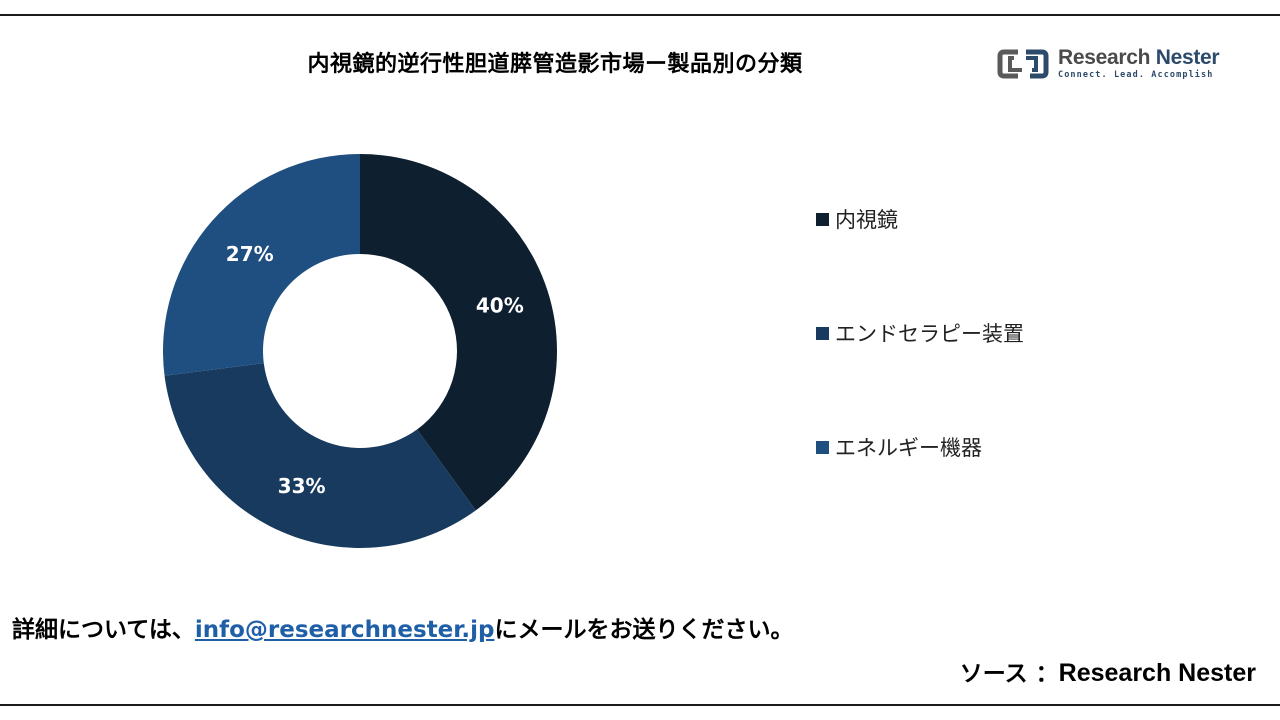 The image size is (1280, 720). What do you see at coordinates (1136, 75) in the screenshot?
I see `logo-tagline: Connect. Lead. Accomplish` at bounding box center [1136, 75].